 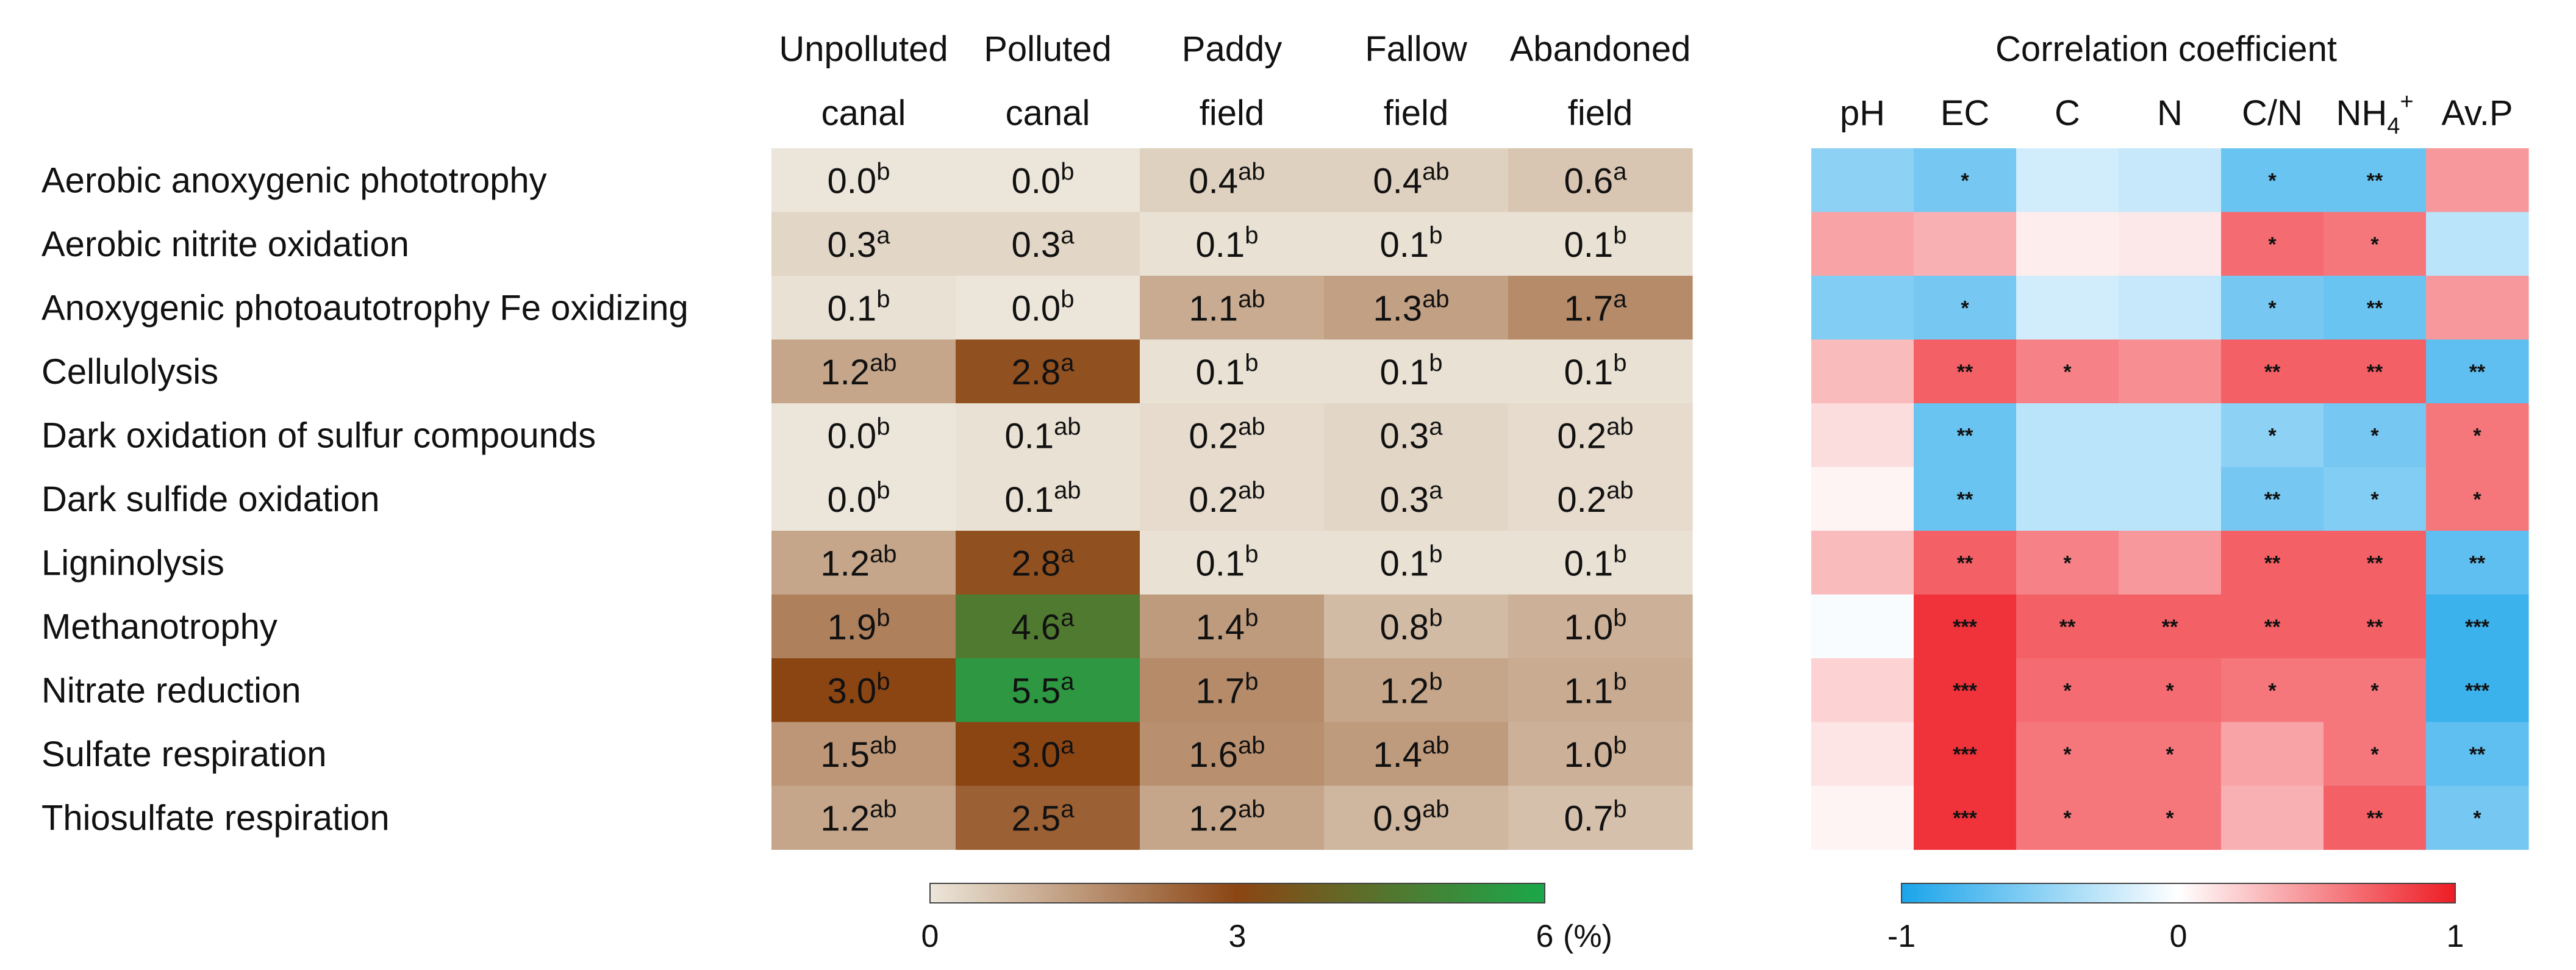 What do you see at coordinates (2375, 818) in the screenshot?
I see `significance-mark: **` at bounding box center [2375, 818].